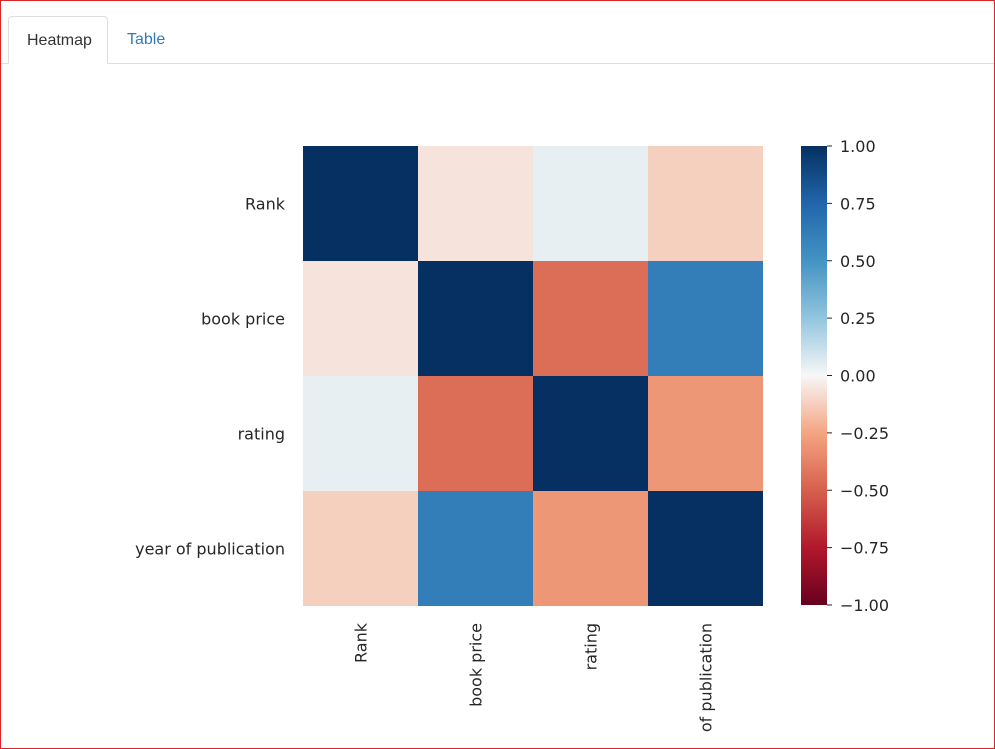  I want to click on tab-heatmap: Heatmap, so click(58, 40).